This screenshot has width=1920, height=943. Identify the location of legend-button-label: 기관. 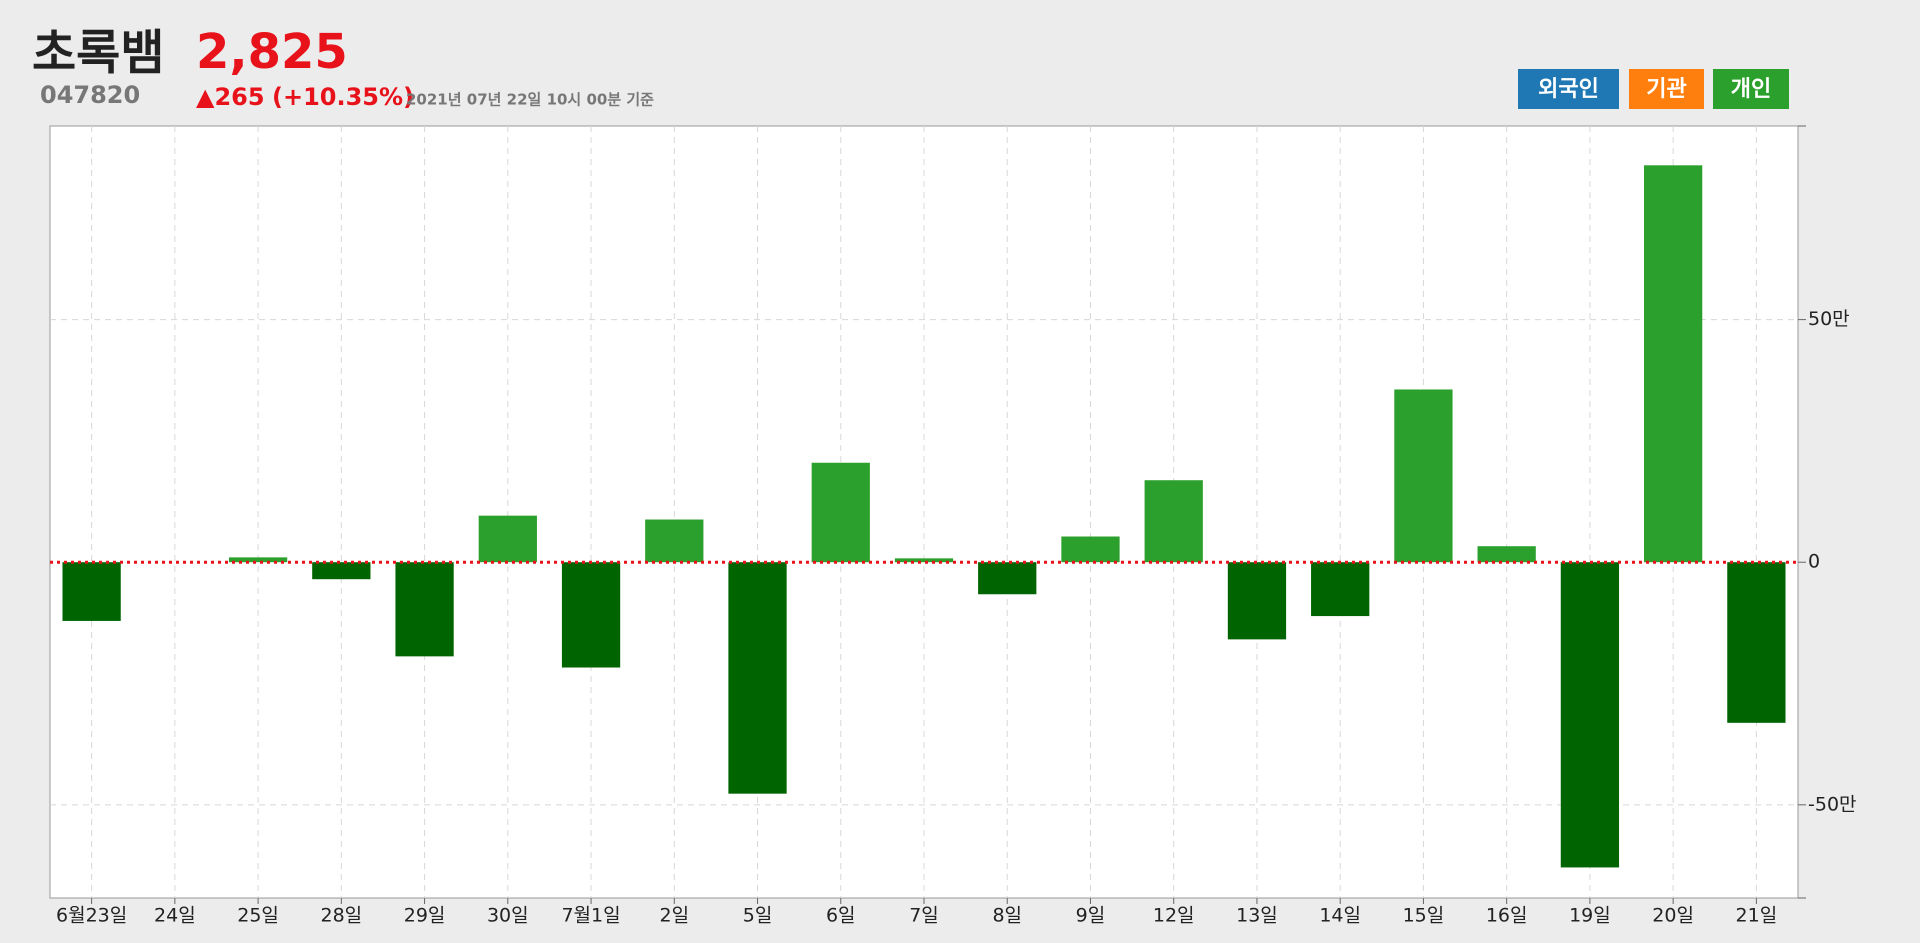
(1666, 89).